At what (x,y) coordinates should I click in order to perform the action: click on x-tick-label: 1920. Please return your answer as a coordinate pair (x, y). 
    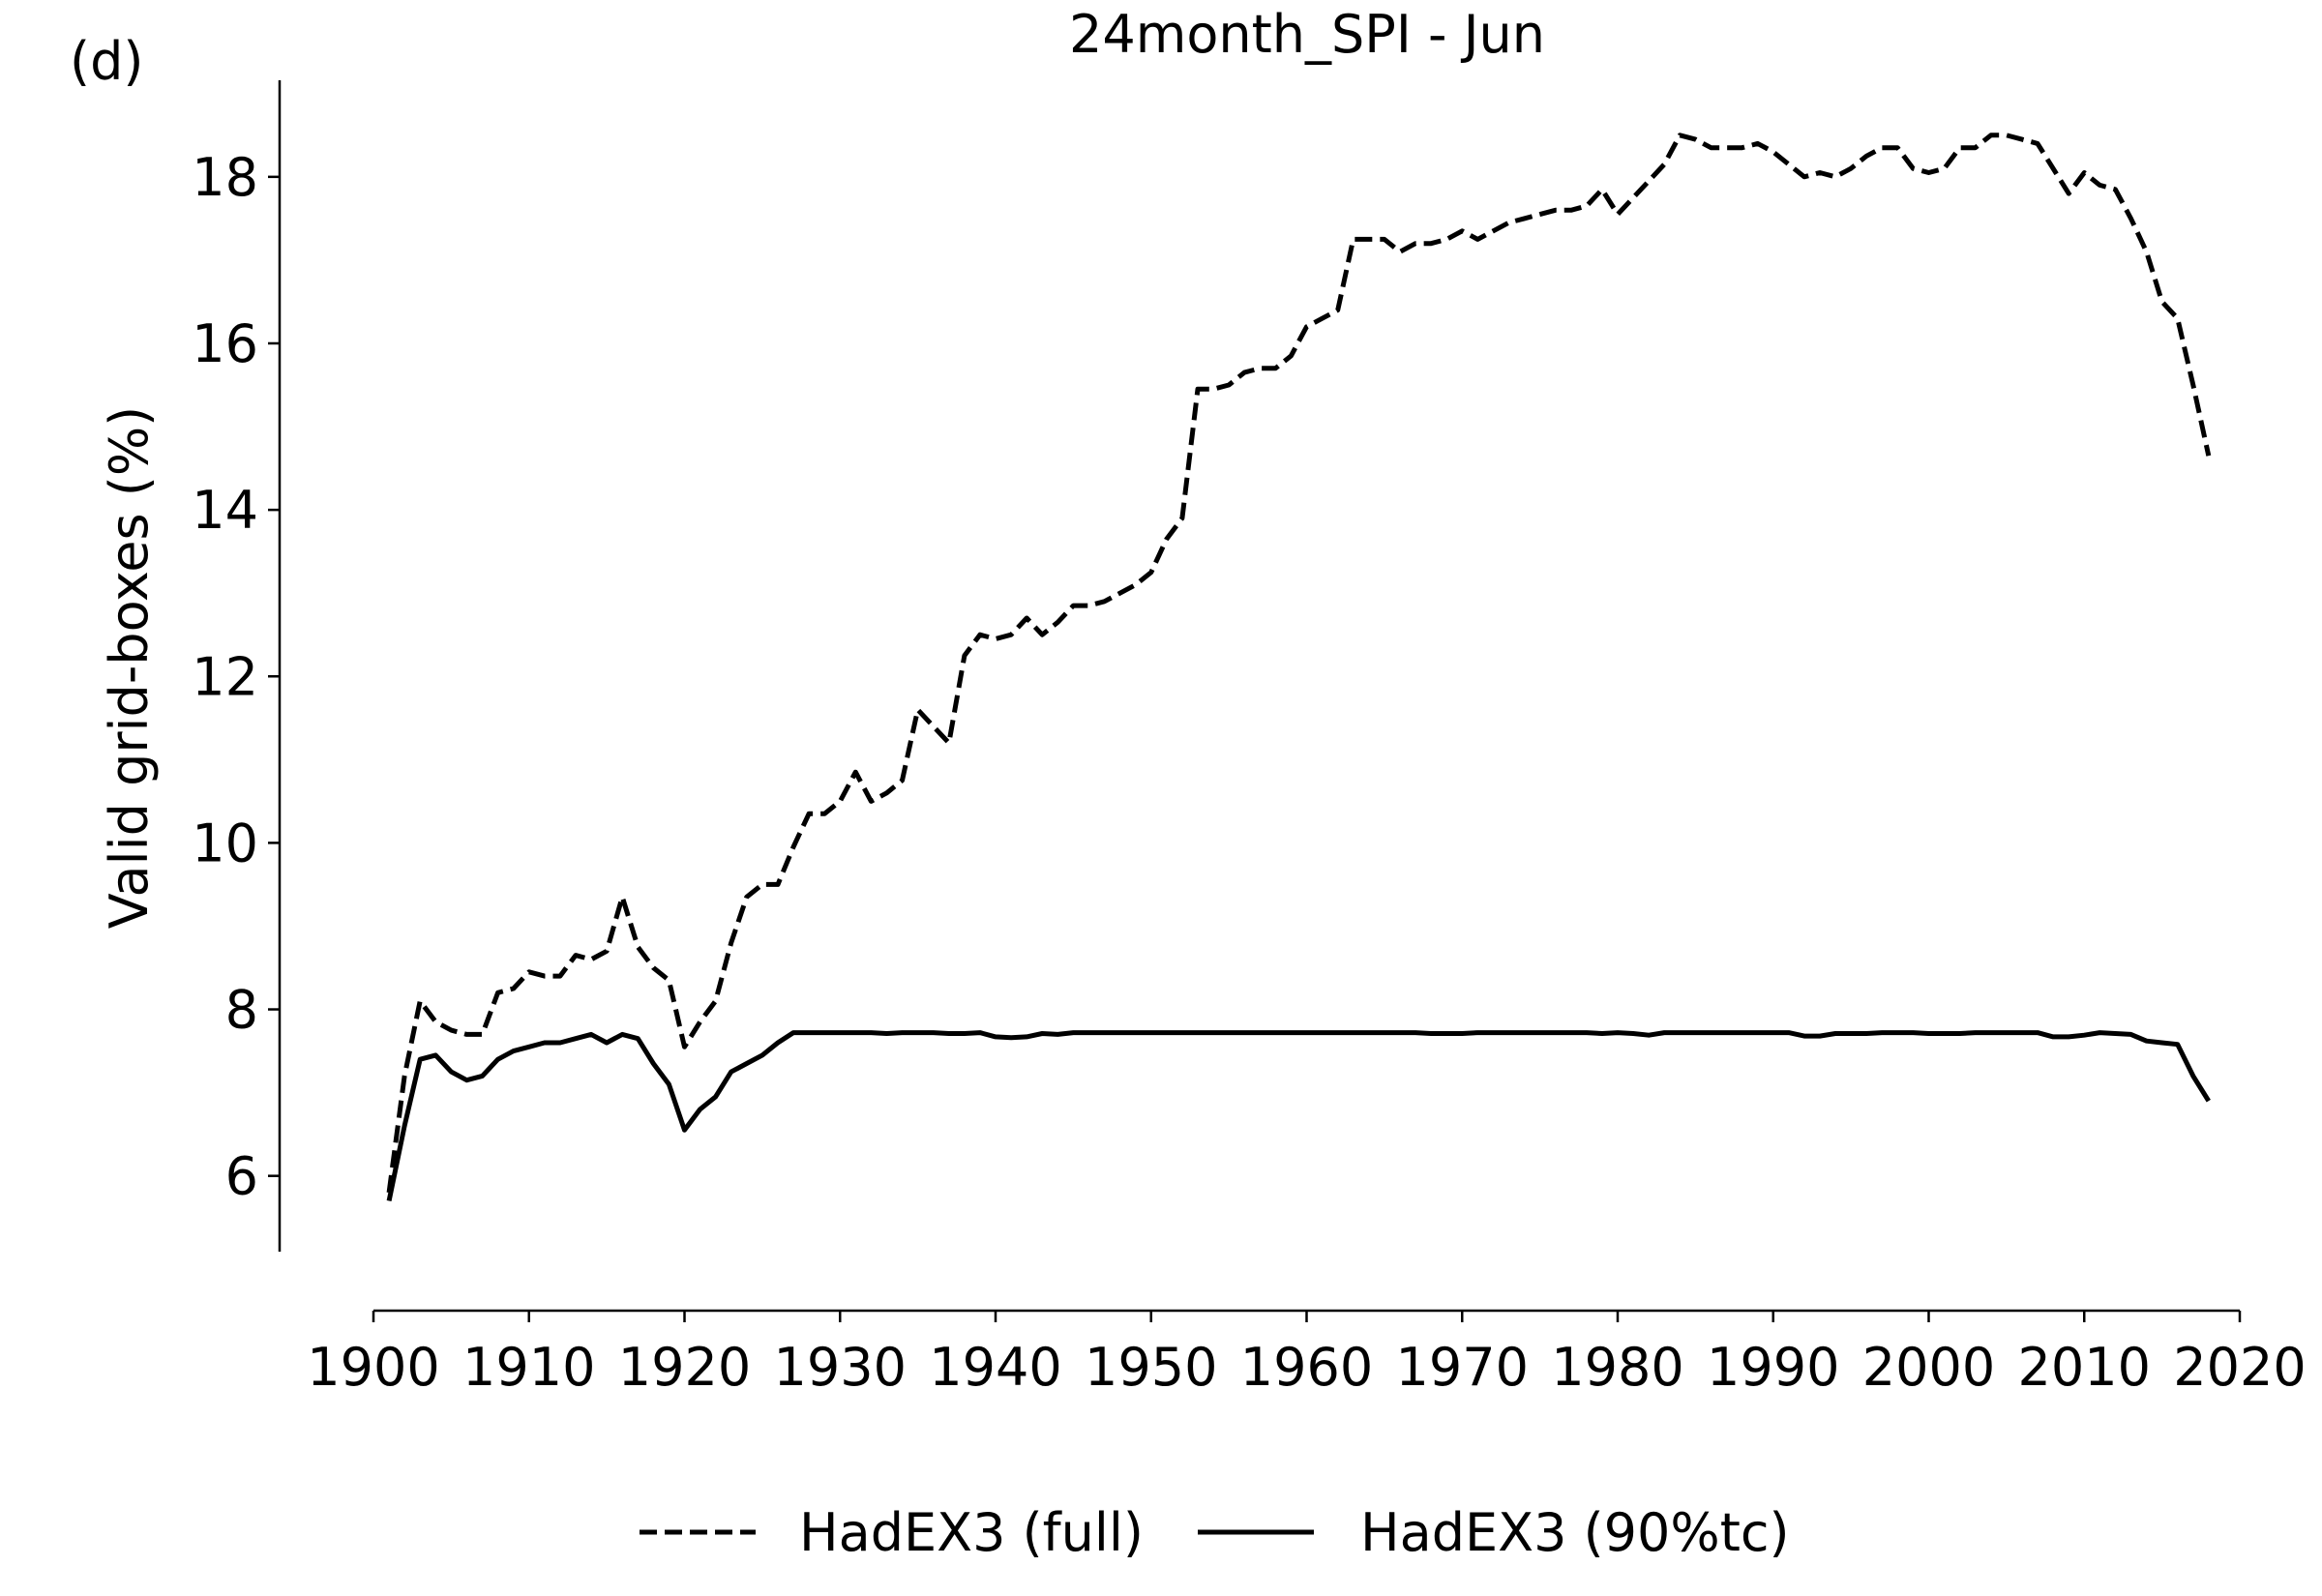
    Looking at the image, I should click on (684, 1367).